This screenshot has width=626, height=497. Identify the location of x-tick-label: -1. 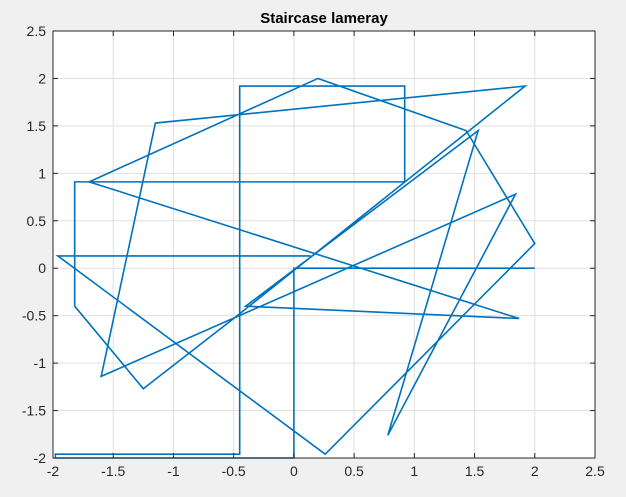
(173, 471).